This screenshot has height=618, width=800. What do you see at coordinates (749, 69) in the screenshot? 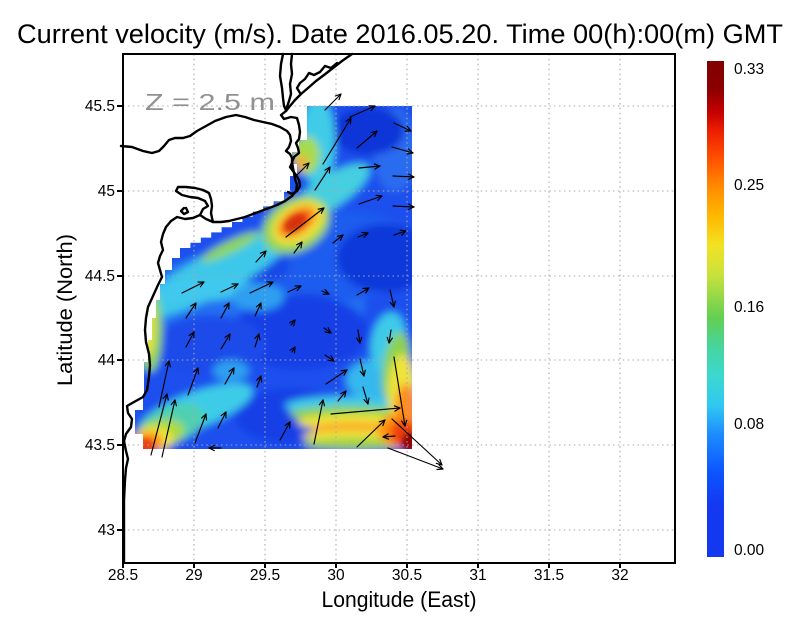
I see `svg-text: 0.33` at bounding box center [749, 69].